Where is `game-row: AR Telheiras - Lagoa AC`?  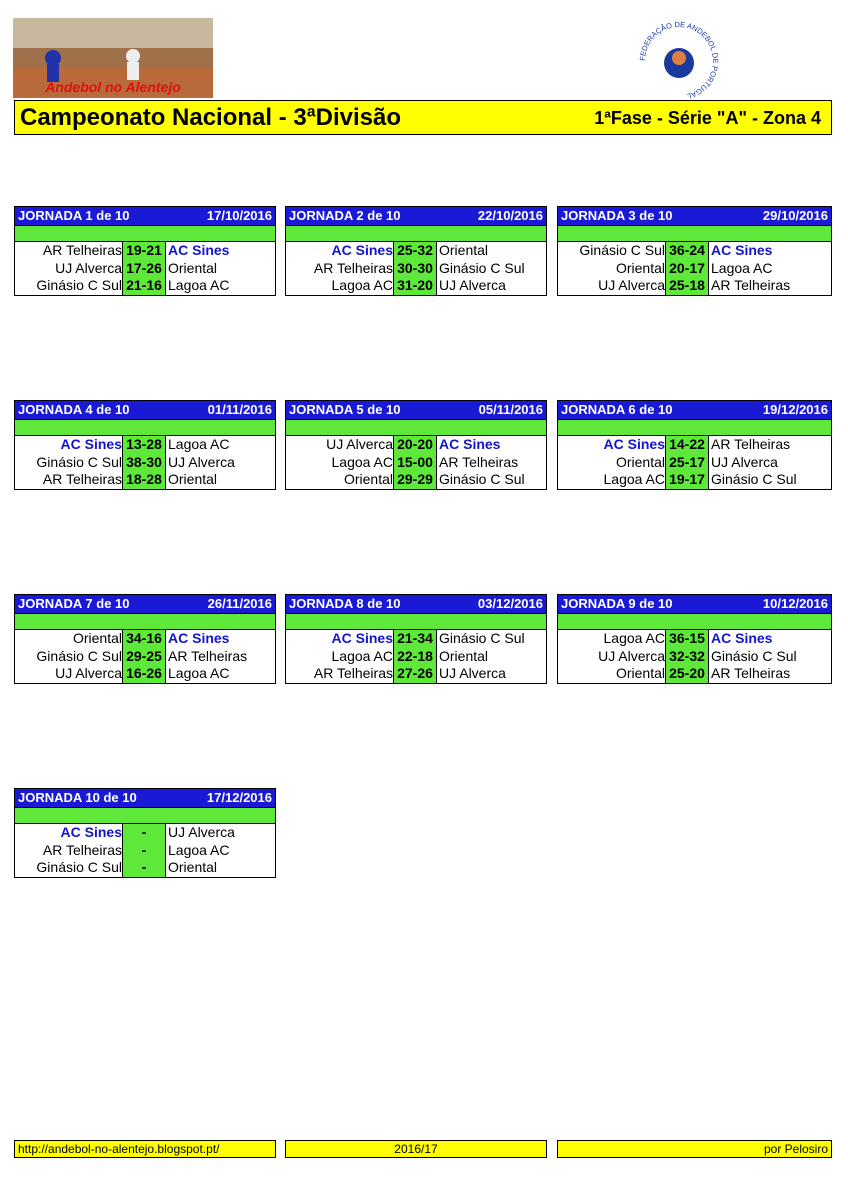 game-row: AR Telheiras - Lagoa AC is located at coordinates (145, 850).